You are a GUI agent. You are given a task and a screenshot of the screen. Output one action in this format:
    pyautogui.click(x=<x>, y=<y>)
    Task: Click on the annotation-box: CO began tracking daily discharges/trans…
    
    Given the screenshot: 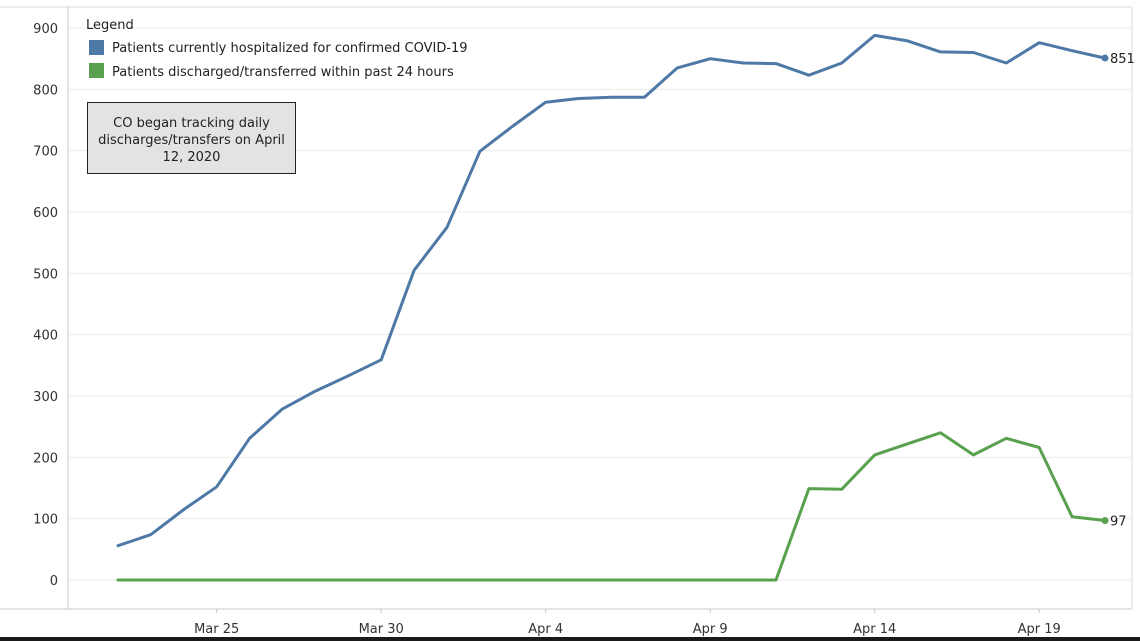 What is the action you would take?
    pyautogui.click(x=191, y=138)
    